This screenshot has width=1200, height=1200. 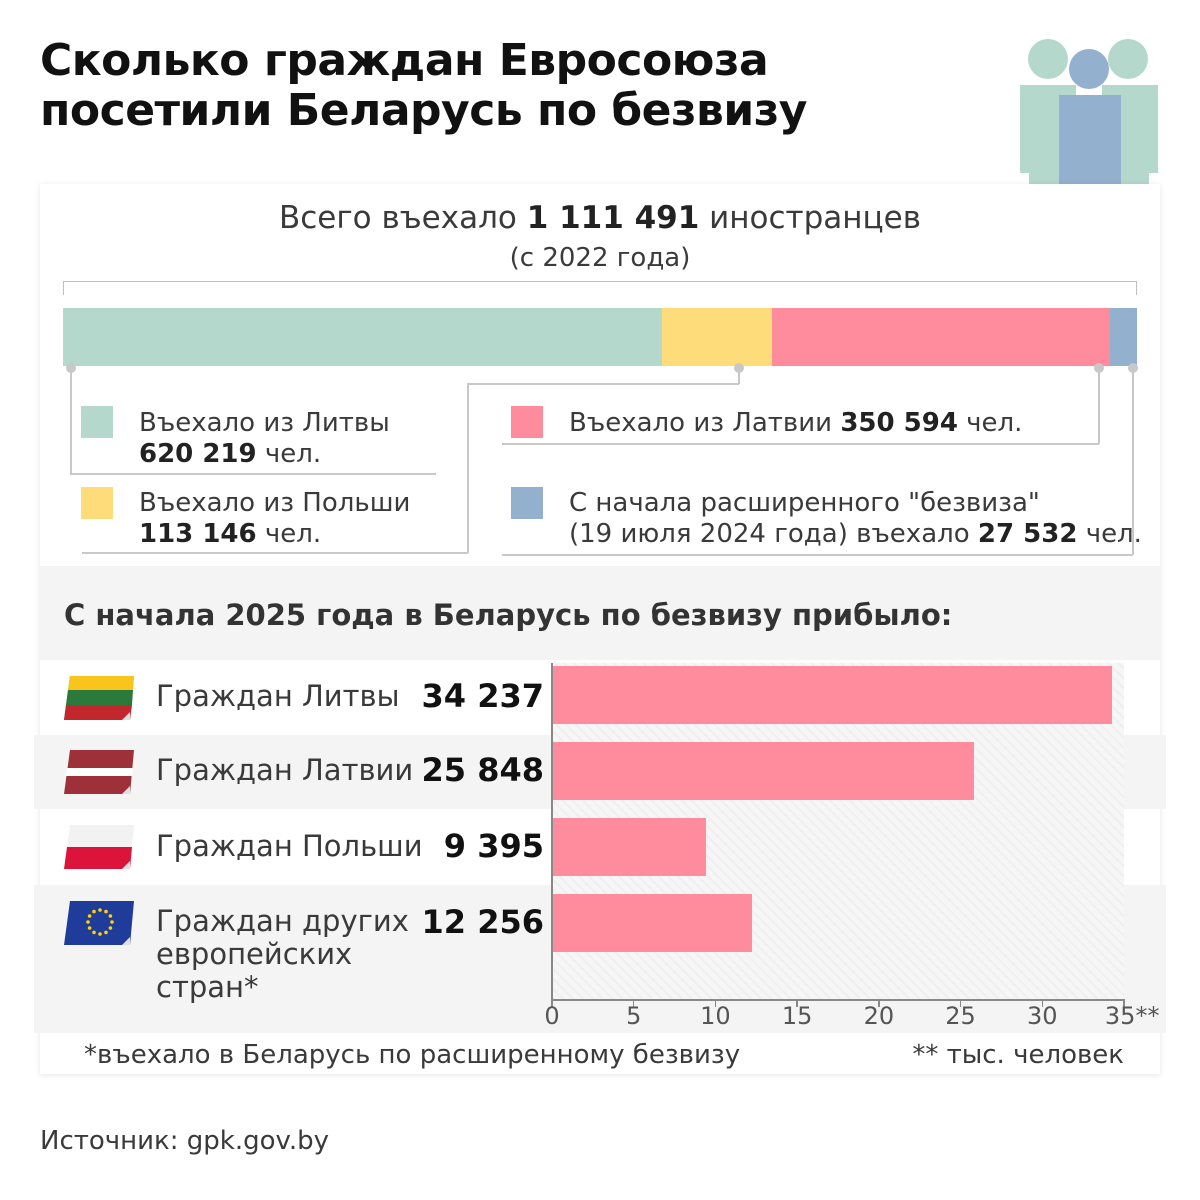 What do you see at coordinates (275, 518) in the screenshot?
I see `legend-poland: Въехало из Польши 113 146 чел.` at bounding box center [275, 518].